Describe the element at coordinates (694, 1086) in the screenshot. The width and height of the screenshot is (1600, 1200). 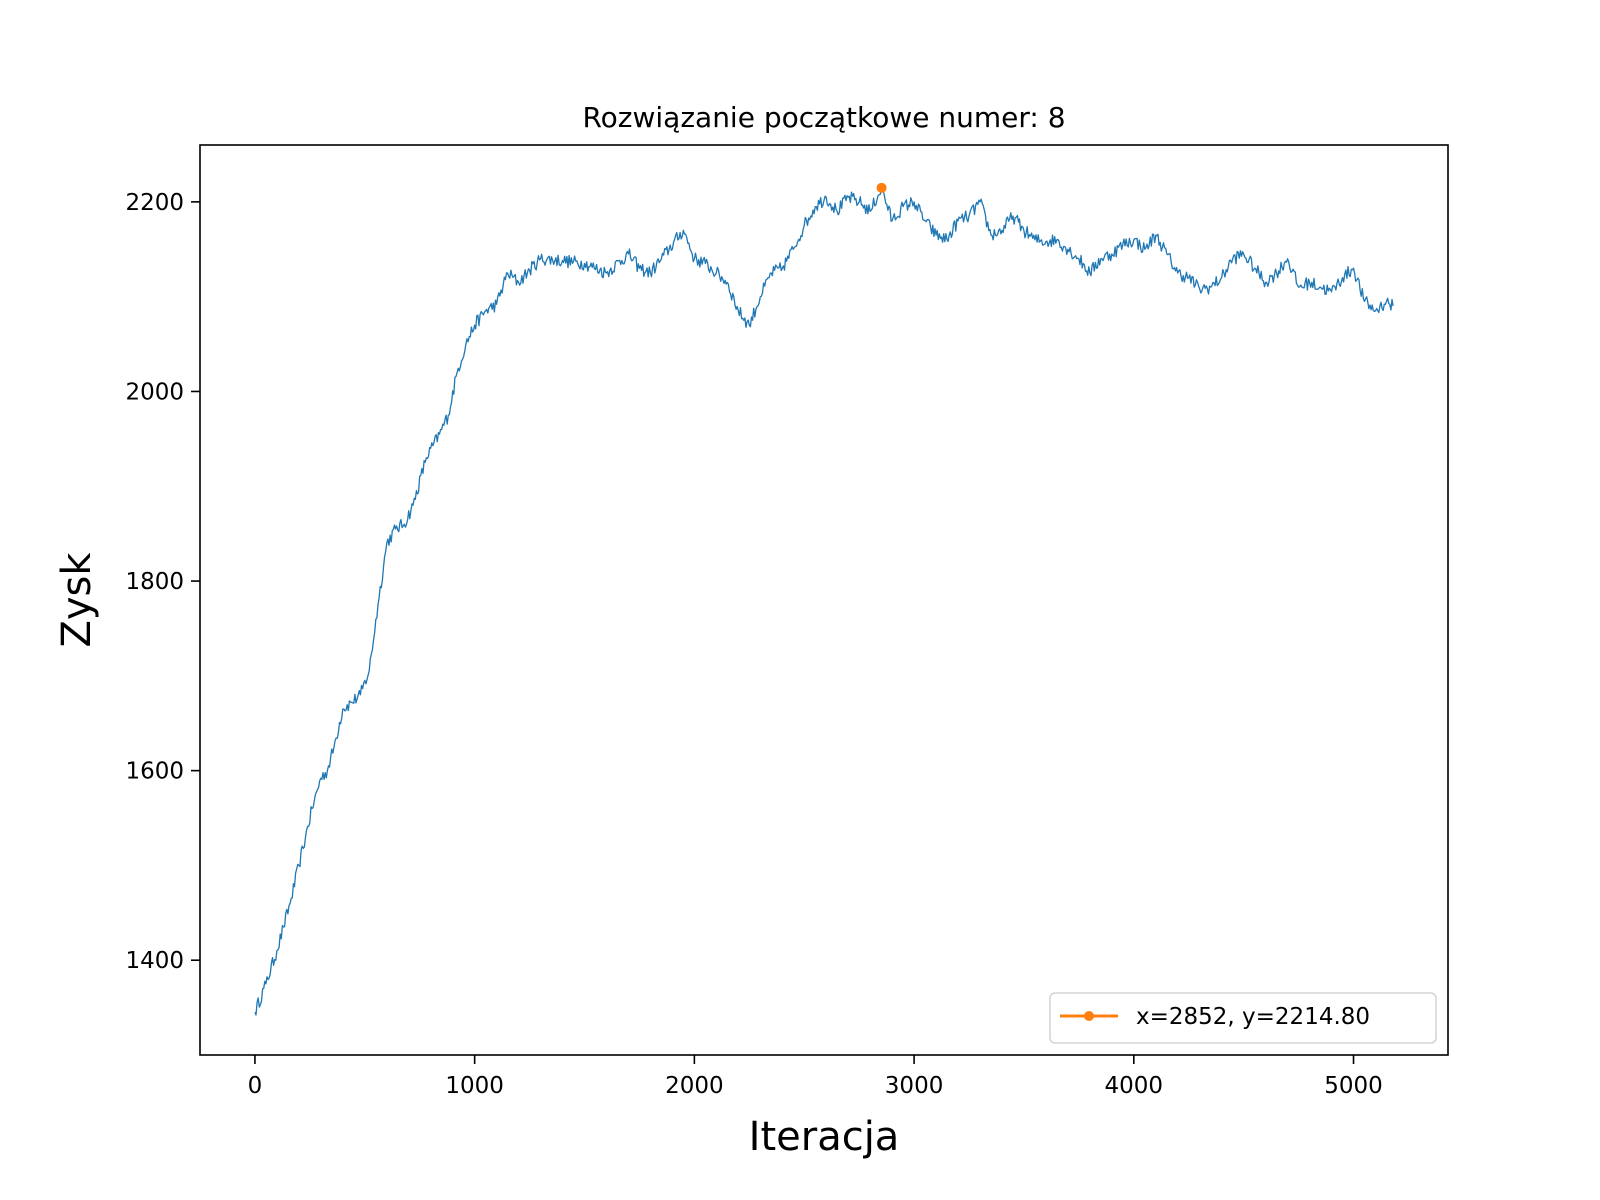
I see `x-tick-label: 2000` at that location.